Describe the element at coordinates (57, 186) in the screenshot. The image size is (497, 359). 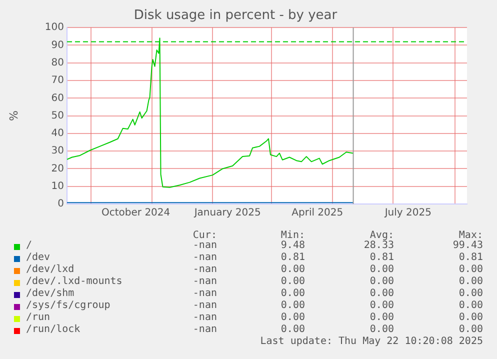
I see `y-tick-label: 10` at that location.